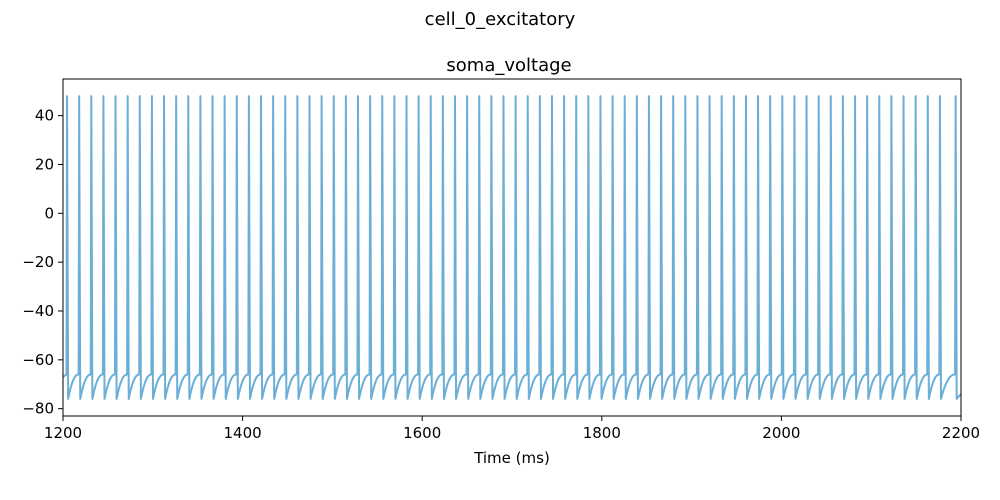  I want to click on y-axis-ticks: −80 −60 −40 −20 0 20 40, so click(42, 262).